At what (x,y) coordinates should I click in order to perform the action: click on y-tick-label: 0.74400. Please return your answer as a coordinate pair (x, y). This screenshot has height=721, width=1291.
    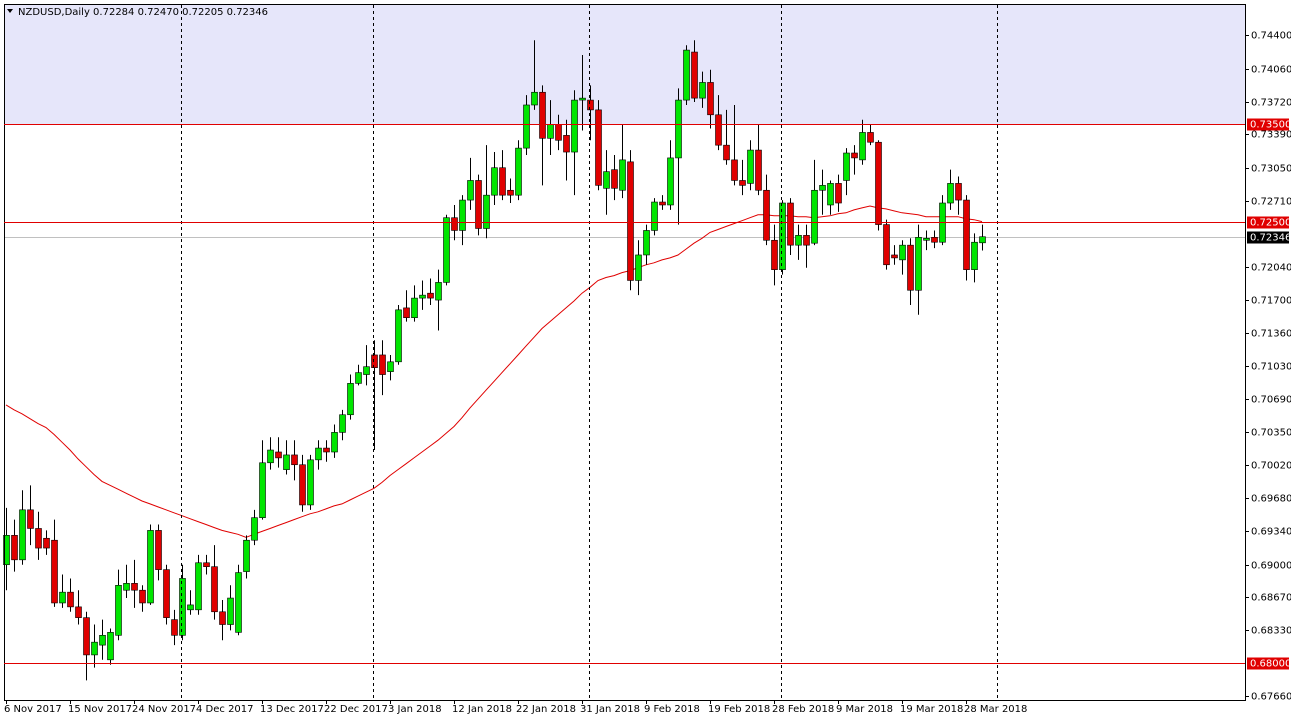
    Looking at the image, I should click on (1271, 36).